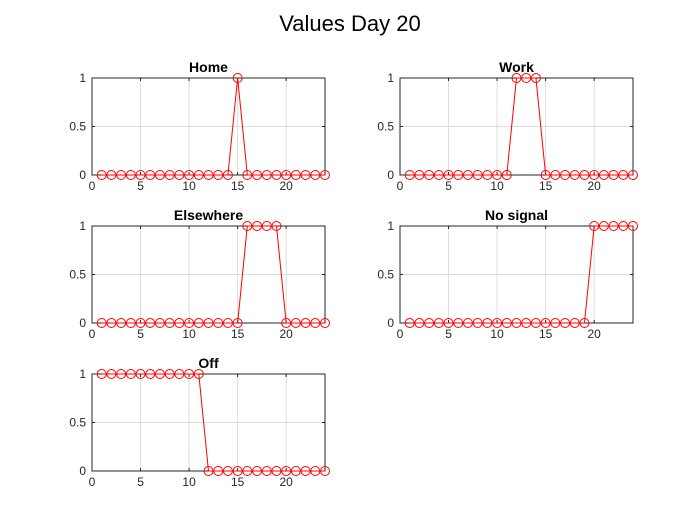 The width and height of the screenshot is (700, 525). Describe the element at coordinates (516, 215) in the screenshot. I see `subplot-title: No signal` at that location.